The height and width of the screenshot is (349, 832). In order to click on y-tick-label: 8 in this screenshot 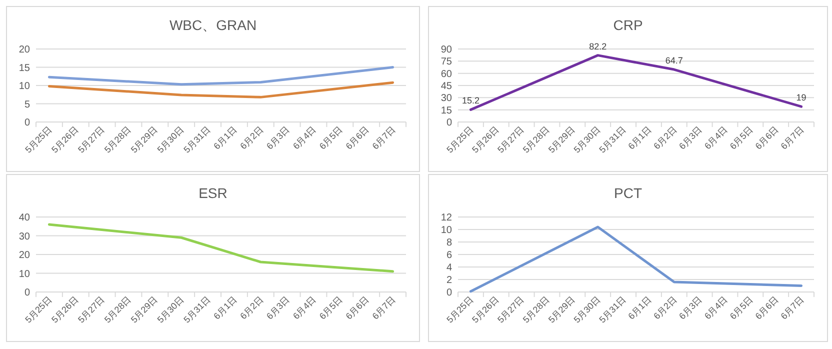, I will do `click(449, 243)`.